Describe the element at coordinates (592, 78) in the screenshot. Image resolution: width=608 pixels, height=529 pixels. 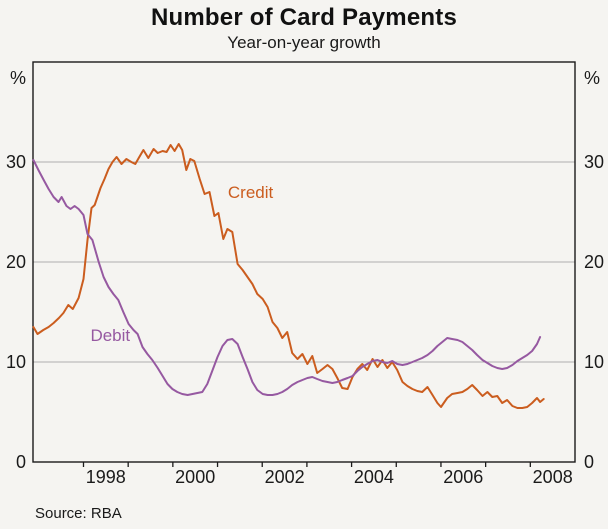
I see `y-axis-unit-right: %` at that location.